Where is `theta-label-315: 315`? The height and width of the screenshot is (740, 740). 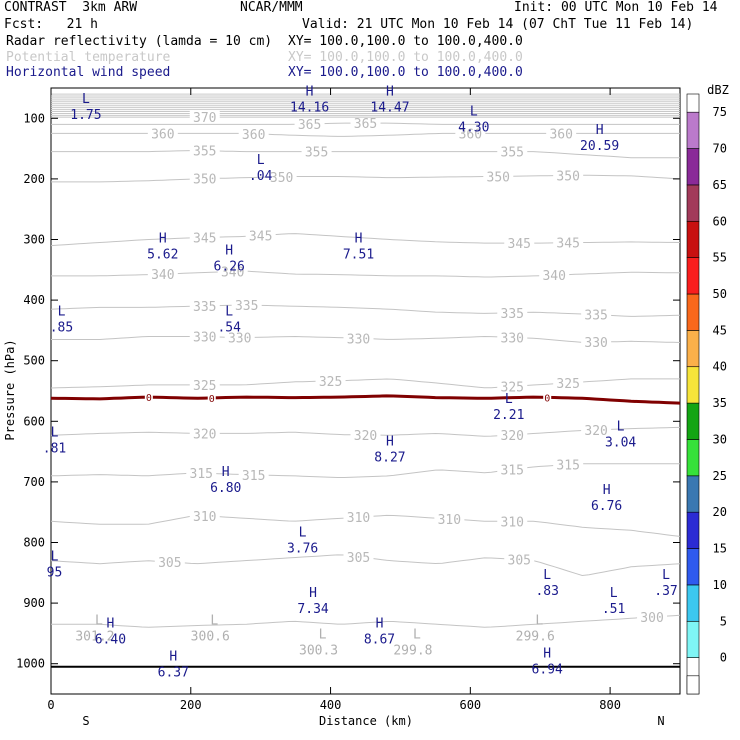 theta-label-315: 315 is located at coordinates (567, 466).